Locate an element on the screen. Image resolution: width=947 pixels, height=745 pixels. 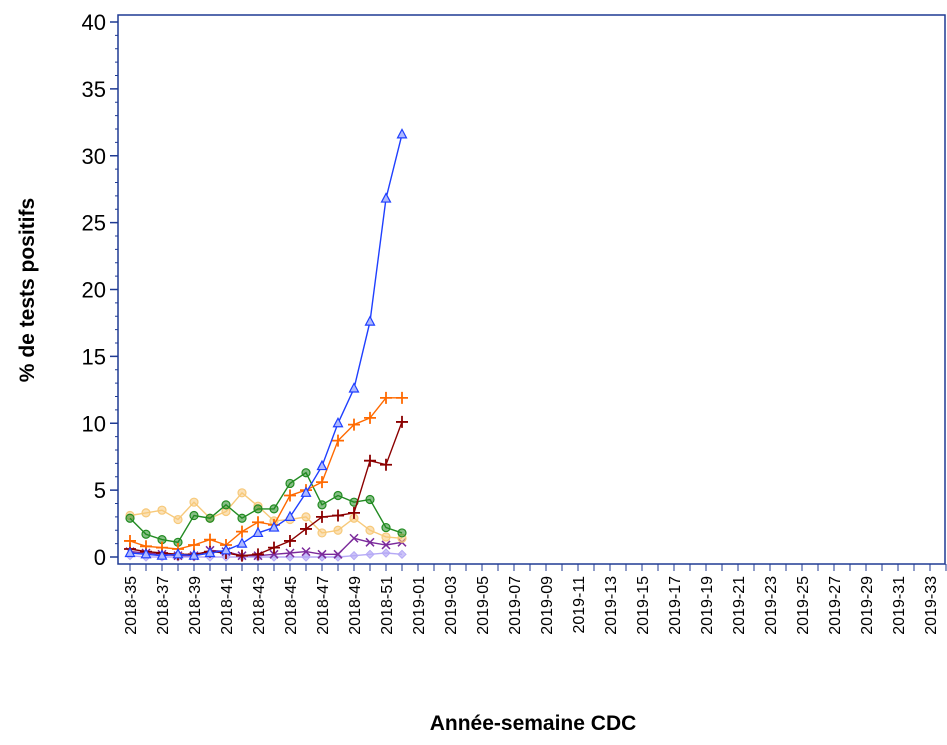
x-tick-label: 2019-03 is located at coordinates (451, 605).